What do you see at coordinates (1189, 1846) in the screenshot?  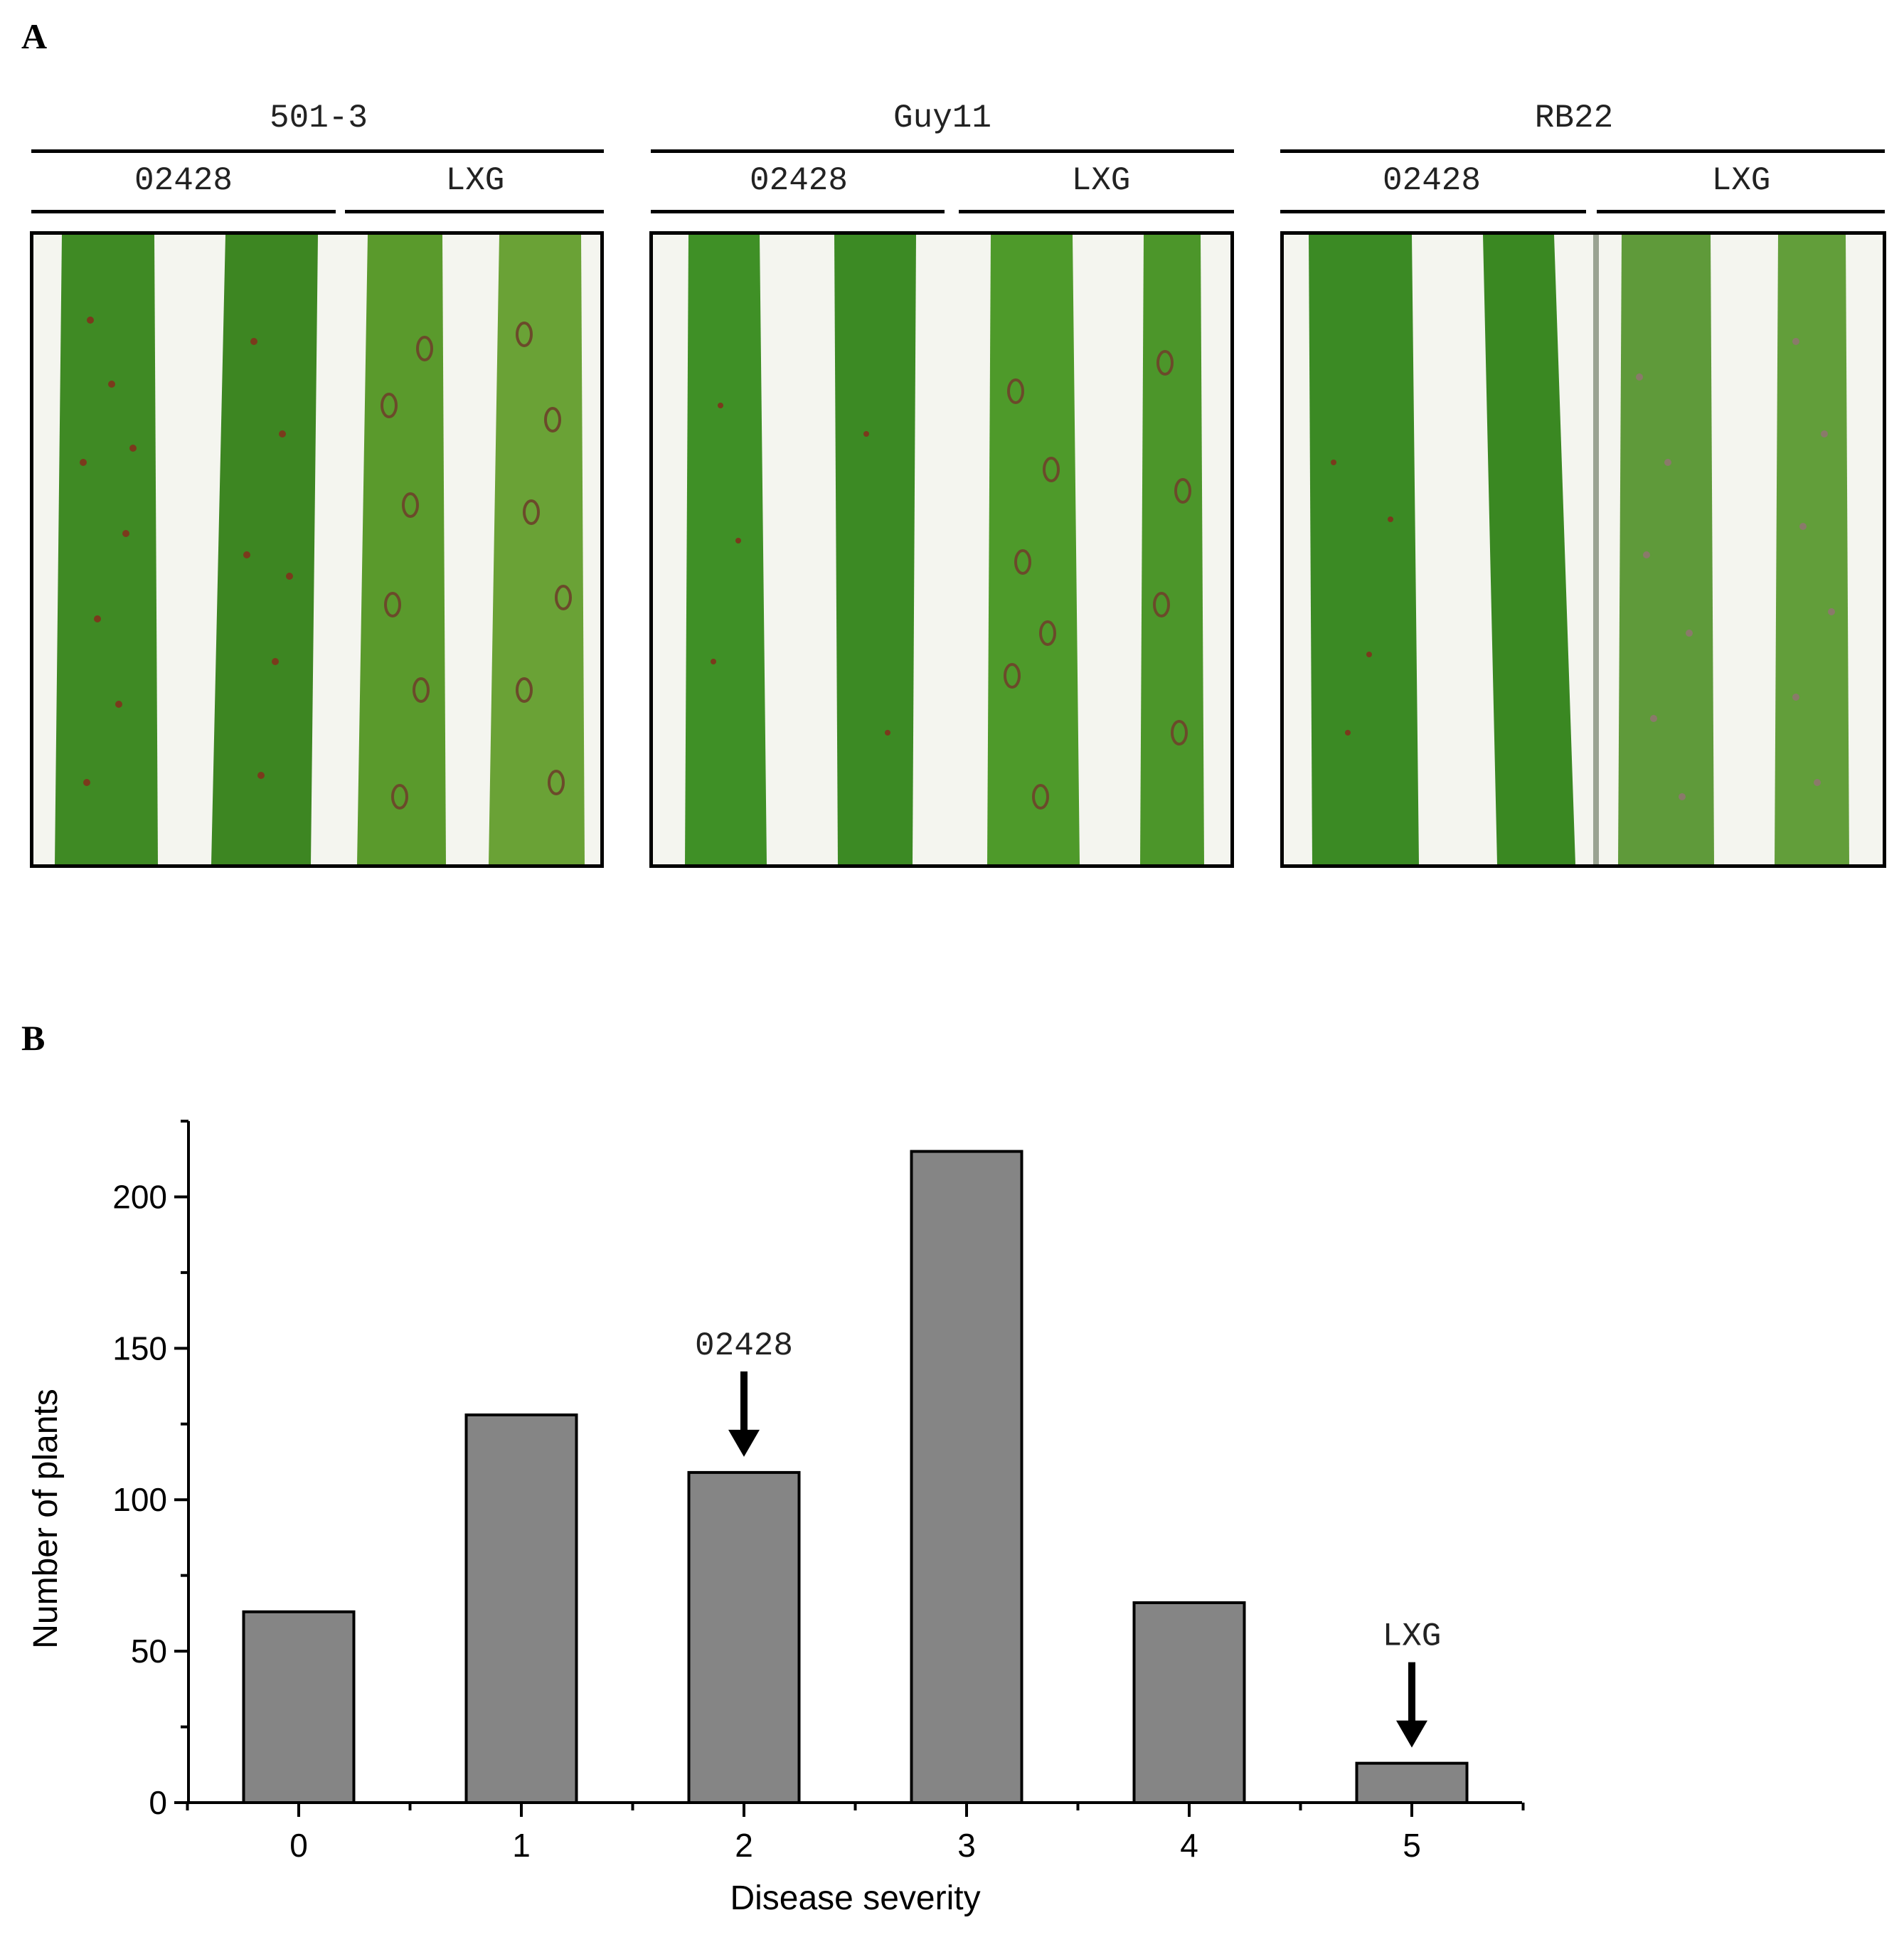 I see `x-tick-label: 4` at bounding box center [1189, 1846].